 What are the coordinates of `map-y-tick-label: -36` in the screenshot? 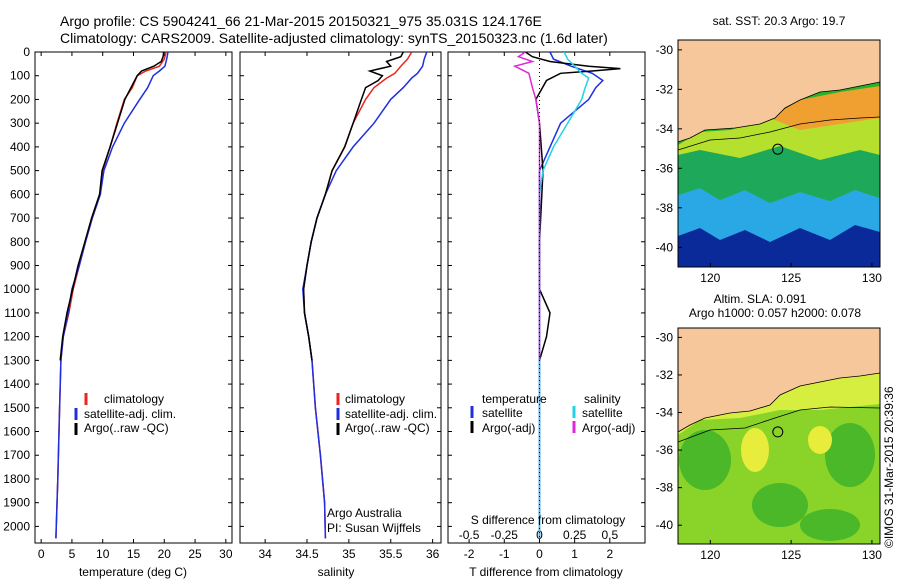 It's located at (665, 450).